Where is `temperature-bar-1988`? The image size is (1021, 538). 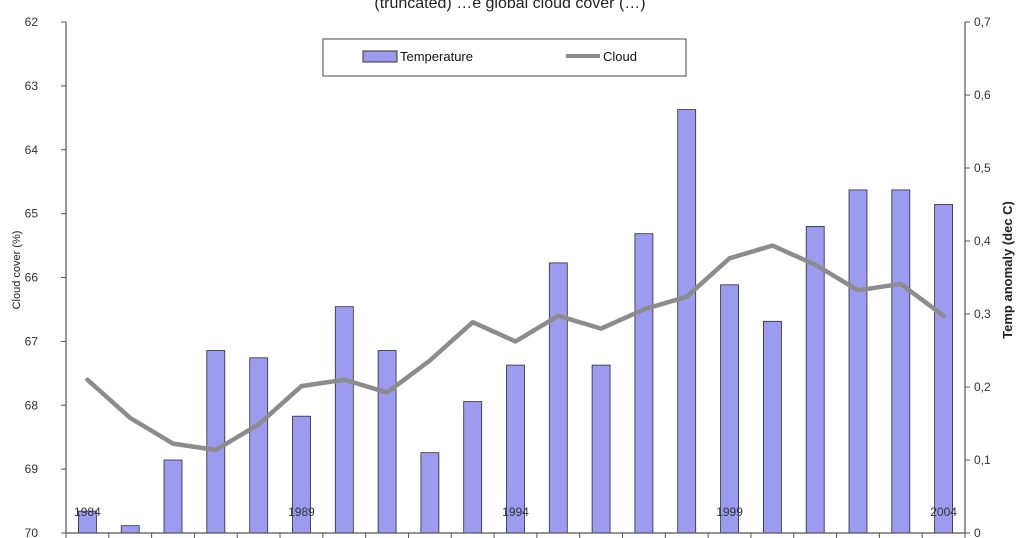
temperature-bar-1988 is located at coordinates (259, 445).